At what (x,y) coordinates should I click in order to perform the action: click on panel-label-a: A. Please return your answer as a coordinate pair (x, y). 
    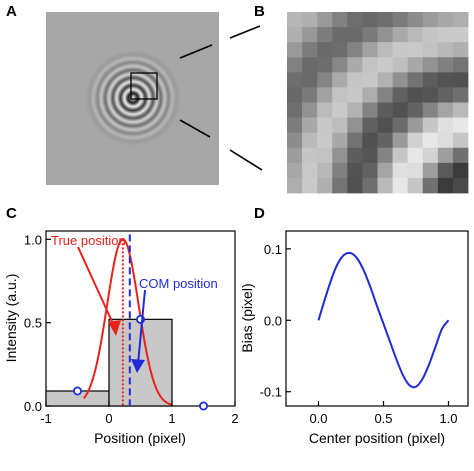
    Looking at the image, I should click on (11, 11).